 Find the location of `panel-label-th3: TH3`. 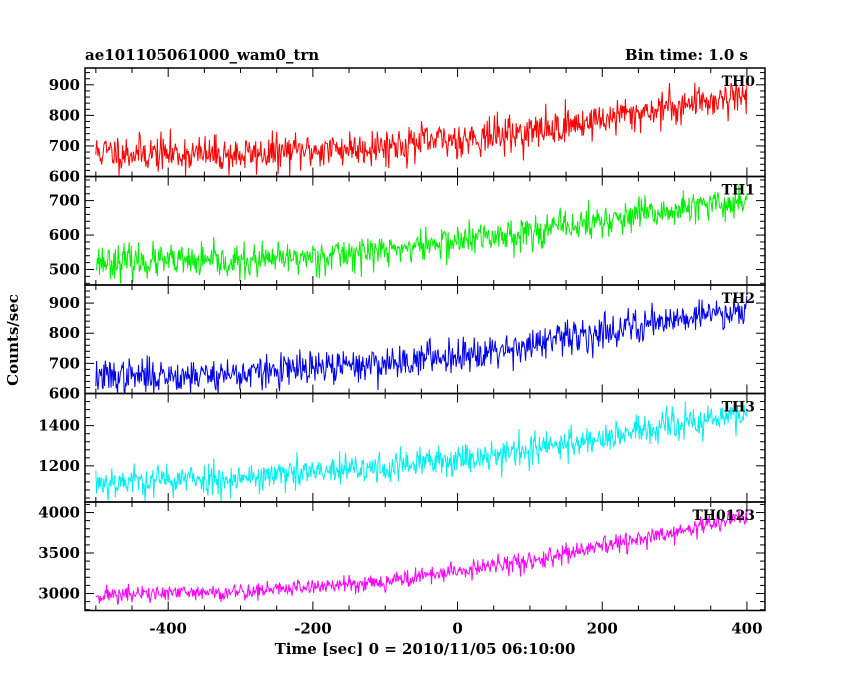

panel-label-th3: TH3 is located at coordinates (738, 408).